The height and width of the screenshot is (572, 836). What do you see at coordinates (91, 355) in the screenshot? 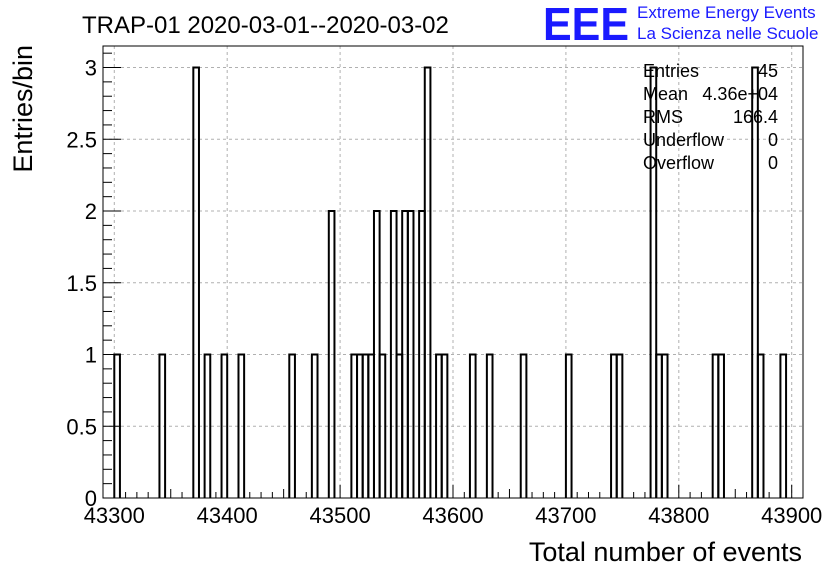
I see `y-tick-label: 1` at bounding box center [91, 355].